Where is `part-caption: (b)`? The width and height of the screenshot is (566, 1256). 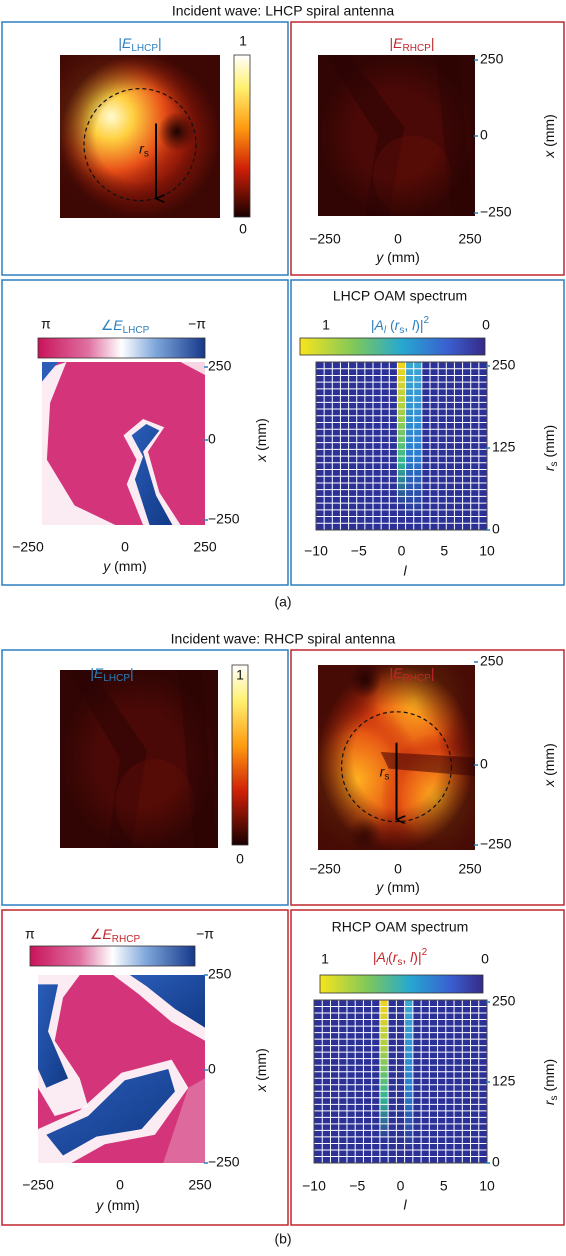
part-caption: (b) is located at coordinates (282, 1239).